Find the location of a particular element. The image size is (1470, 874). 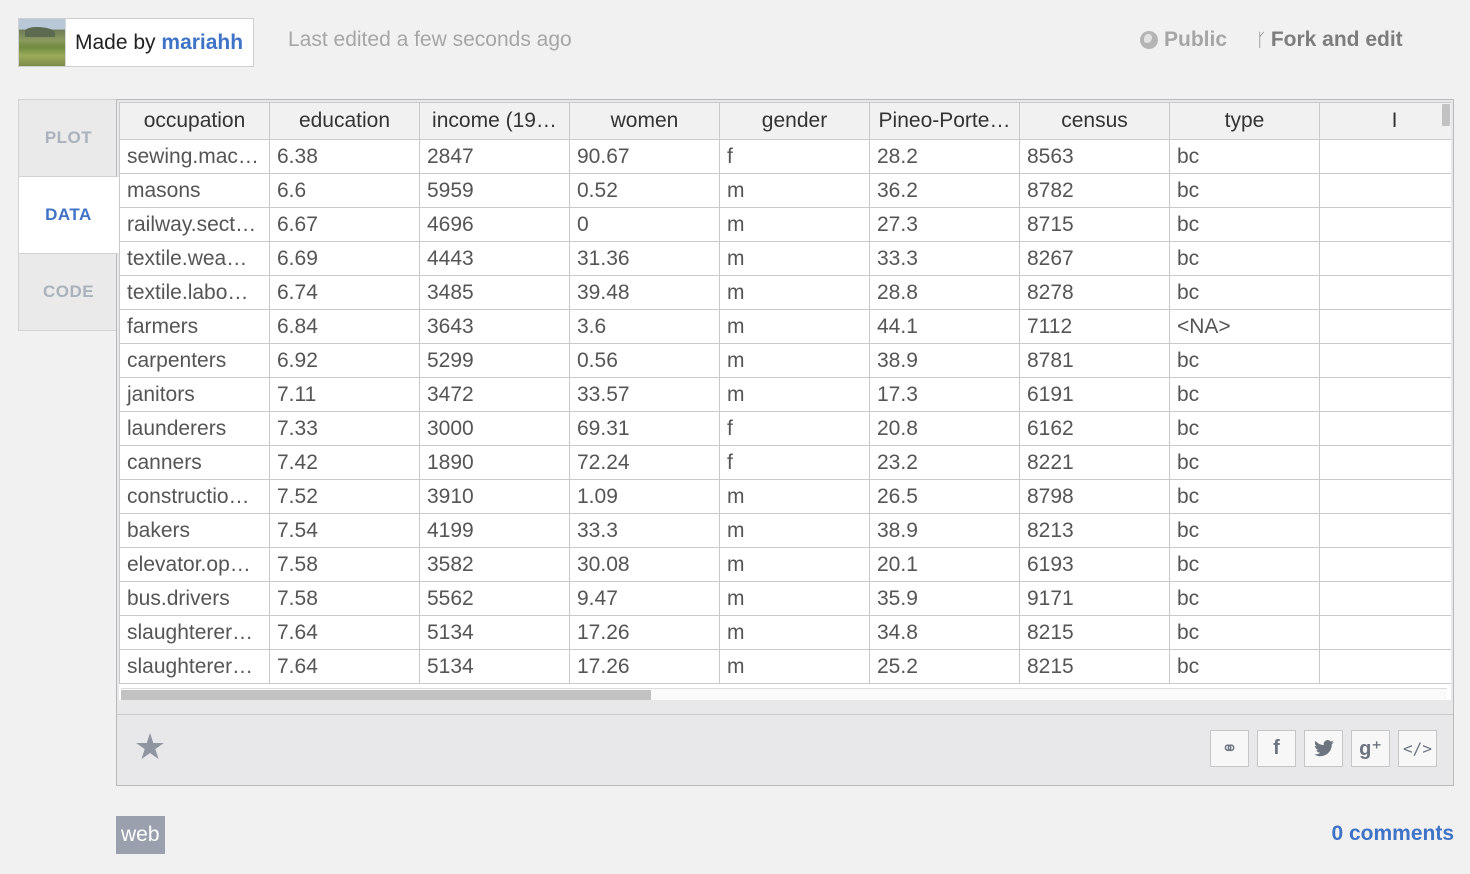

table-cell: 7.52 is located at coordinates (344, 496).